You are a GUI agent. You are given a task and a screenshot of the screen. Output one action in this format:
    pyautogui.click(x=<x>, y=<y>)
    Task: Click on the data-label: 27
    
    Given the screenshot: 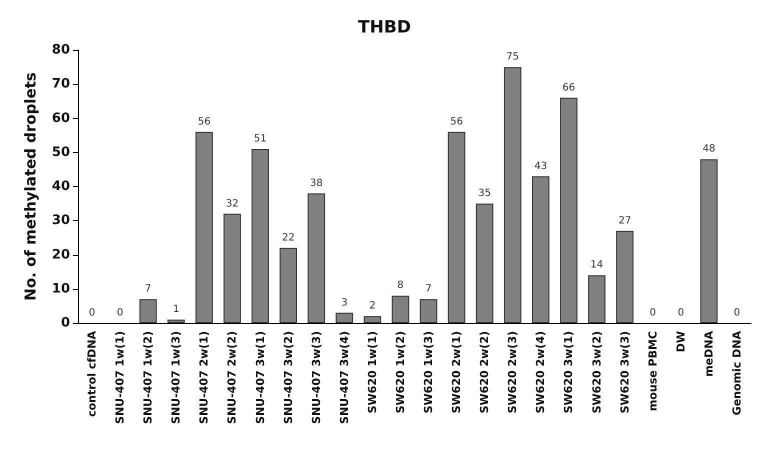 What is the action you would take?
    pyautogui.click(x=625, y=220)
    